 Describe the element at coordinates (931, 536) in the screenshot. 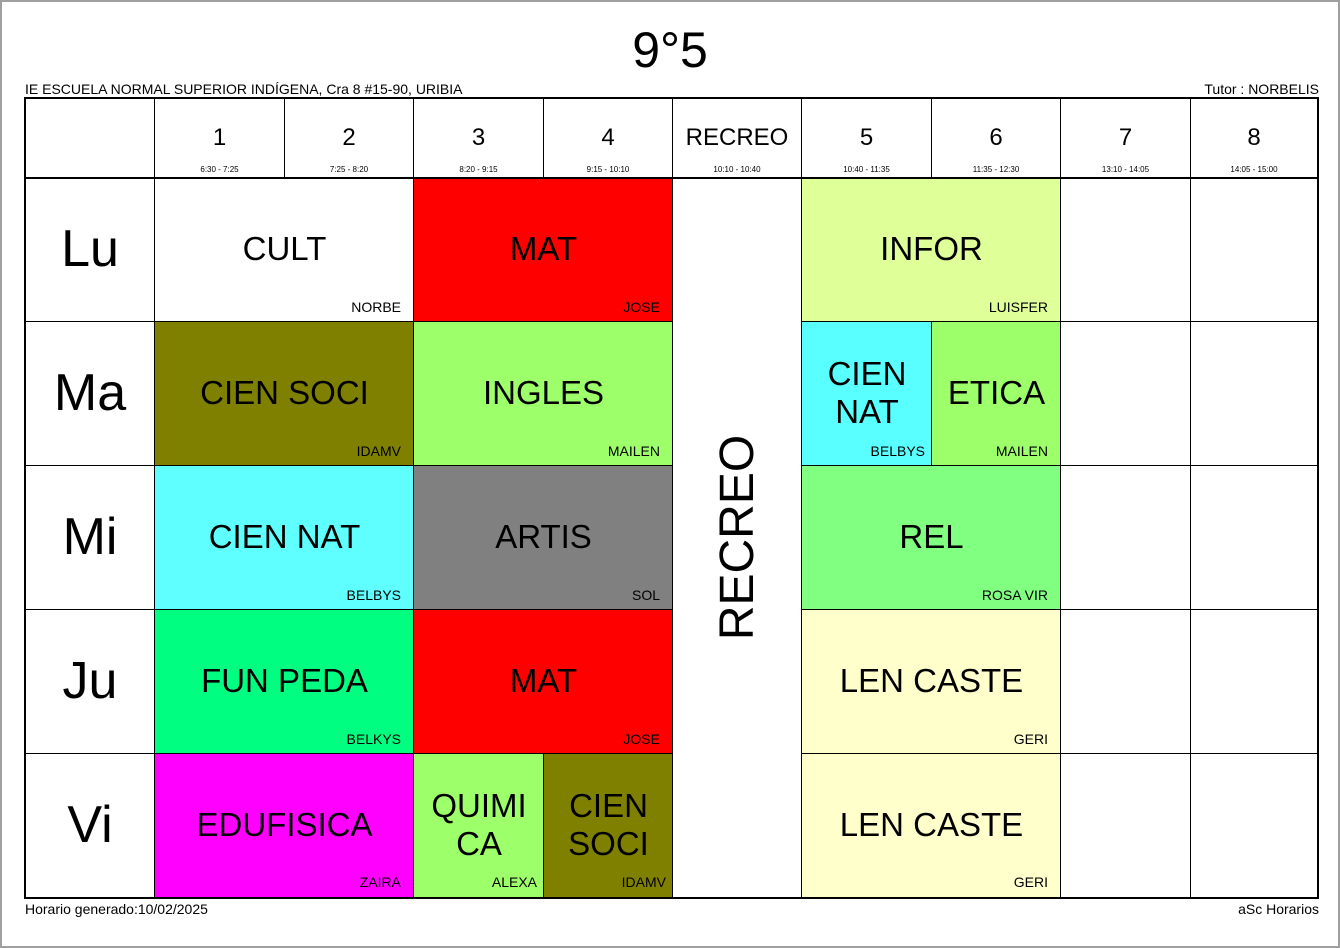

I see `lesson-subject: REL` at that location.